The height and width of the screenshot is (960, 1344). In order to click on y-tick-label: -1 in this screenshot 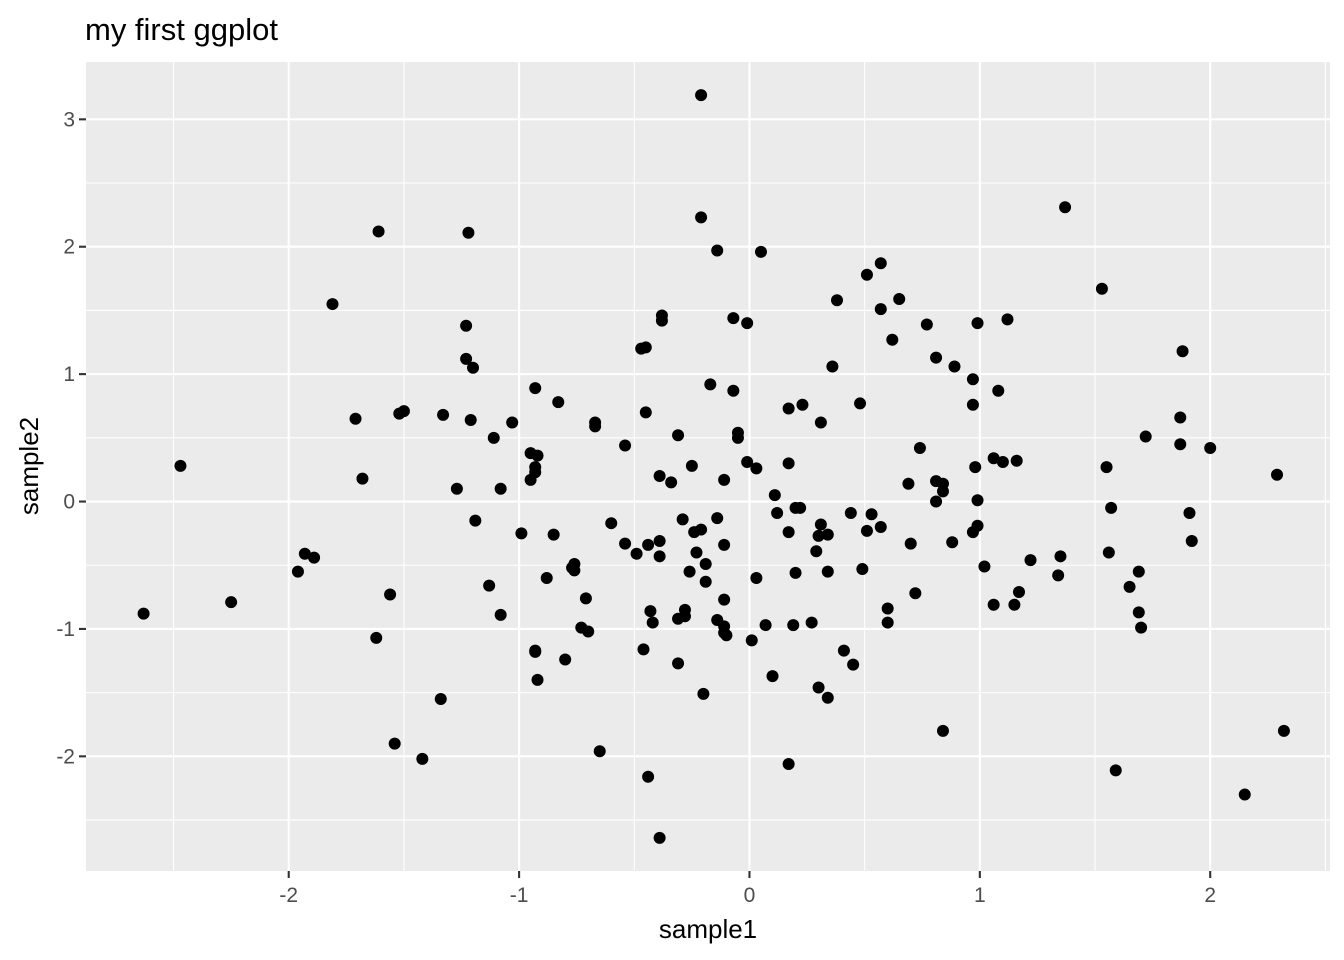, I will do `click(65, 629)`.